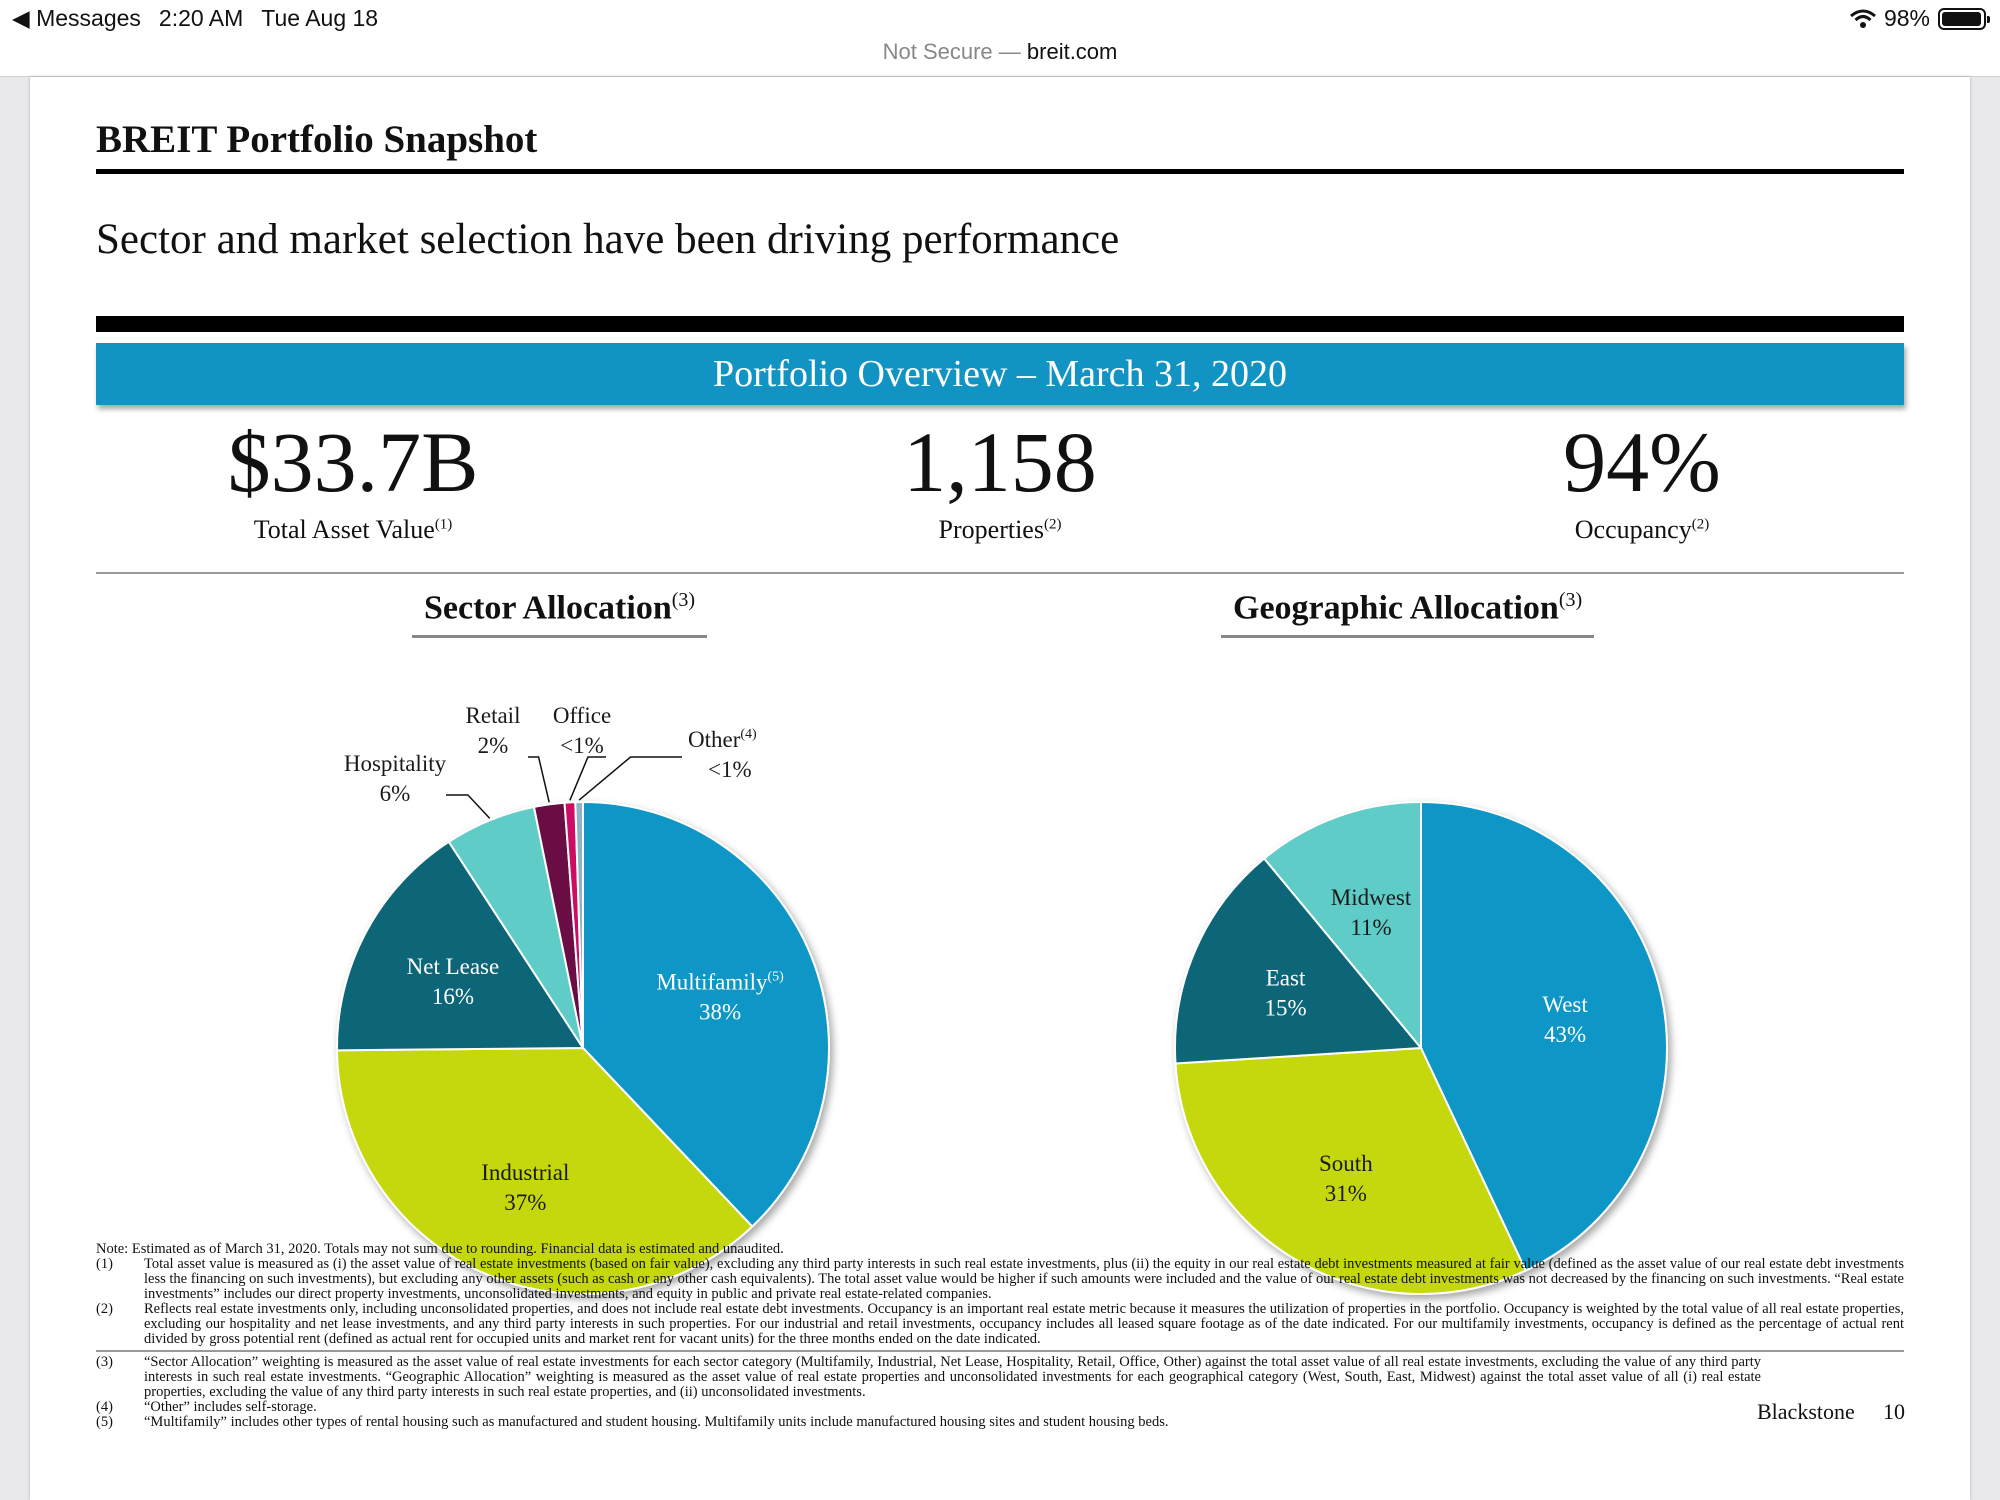  Describe the element at coordinates (1072, 51) in the screenshot. I see `url-domain: breit.com` at that location.